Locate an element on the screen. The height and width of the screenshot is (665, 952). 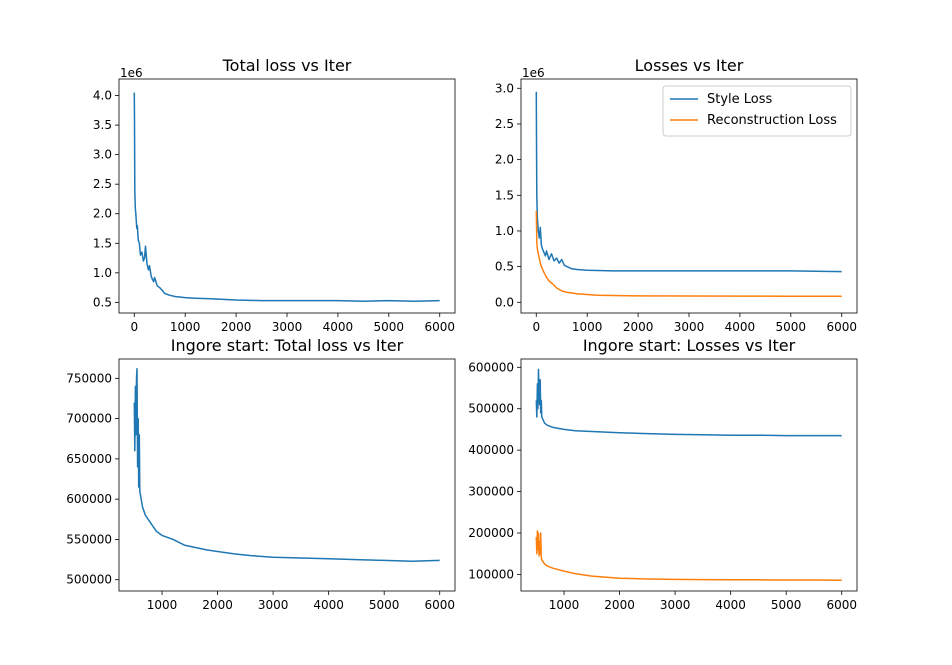
y-tick-label: 0.0 is located at coordinates (504, 302).